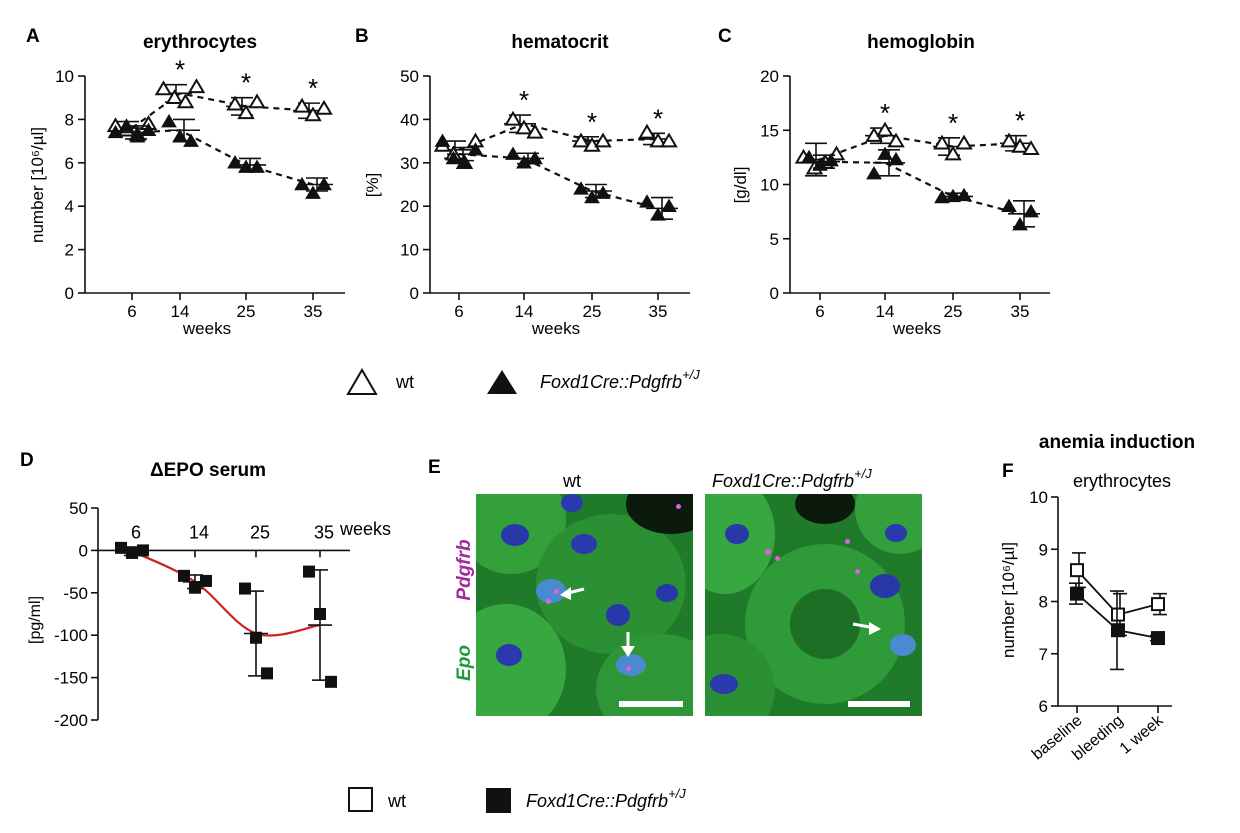  What do you see at coordinates (650, 569) in the screenshot?
I see `panel-e-labels: E wt Foxd1Cre::Pdgfrb+/J Pdgfrb Epo` at bounding box center [650, 569].